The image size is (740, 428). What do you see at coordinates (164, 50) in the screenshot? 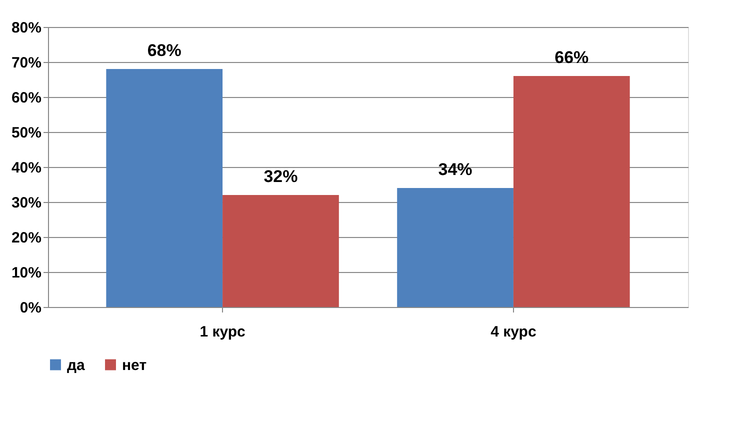
I see `data-label: 68%` at bounding box center [164, 50].